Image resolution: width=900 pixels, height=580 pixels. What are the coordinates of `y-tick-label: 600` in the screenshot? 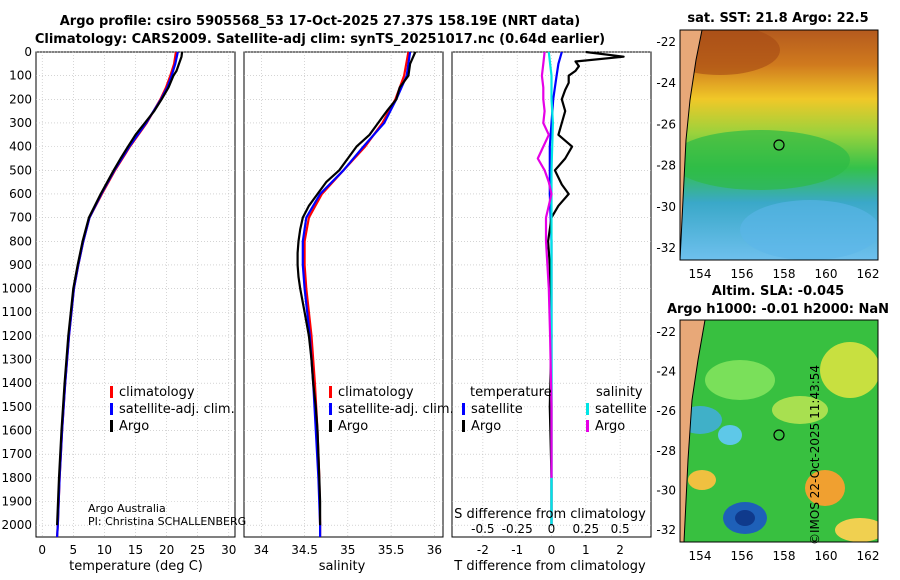 It's located at (20, 194).